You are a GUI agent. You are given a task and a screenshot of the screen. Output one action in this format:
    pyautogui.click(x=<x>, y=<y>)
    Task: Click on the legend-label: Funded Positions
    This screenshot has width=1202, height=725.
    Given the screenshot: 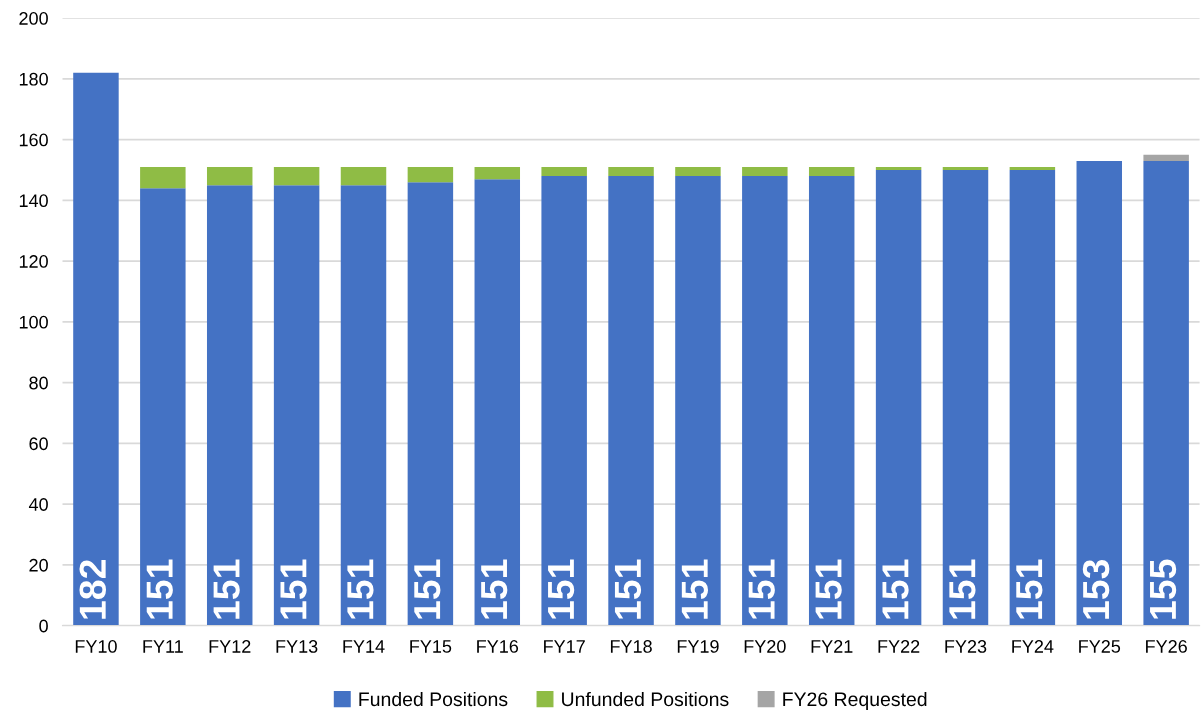 What is the action you would take?
    pyautogui.click(x=433, y=699)
    